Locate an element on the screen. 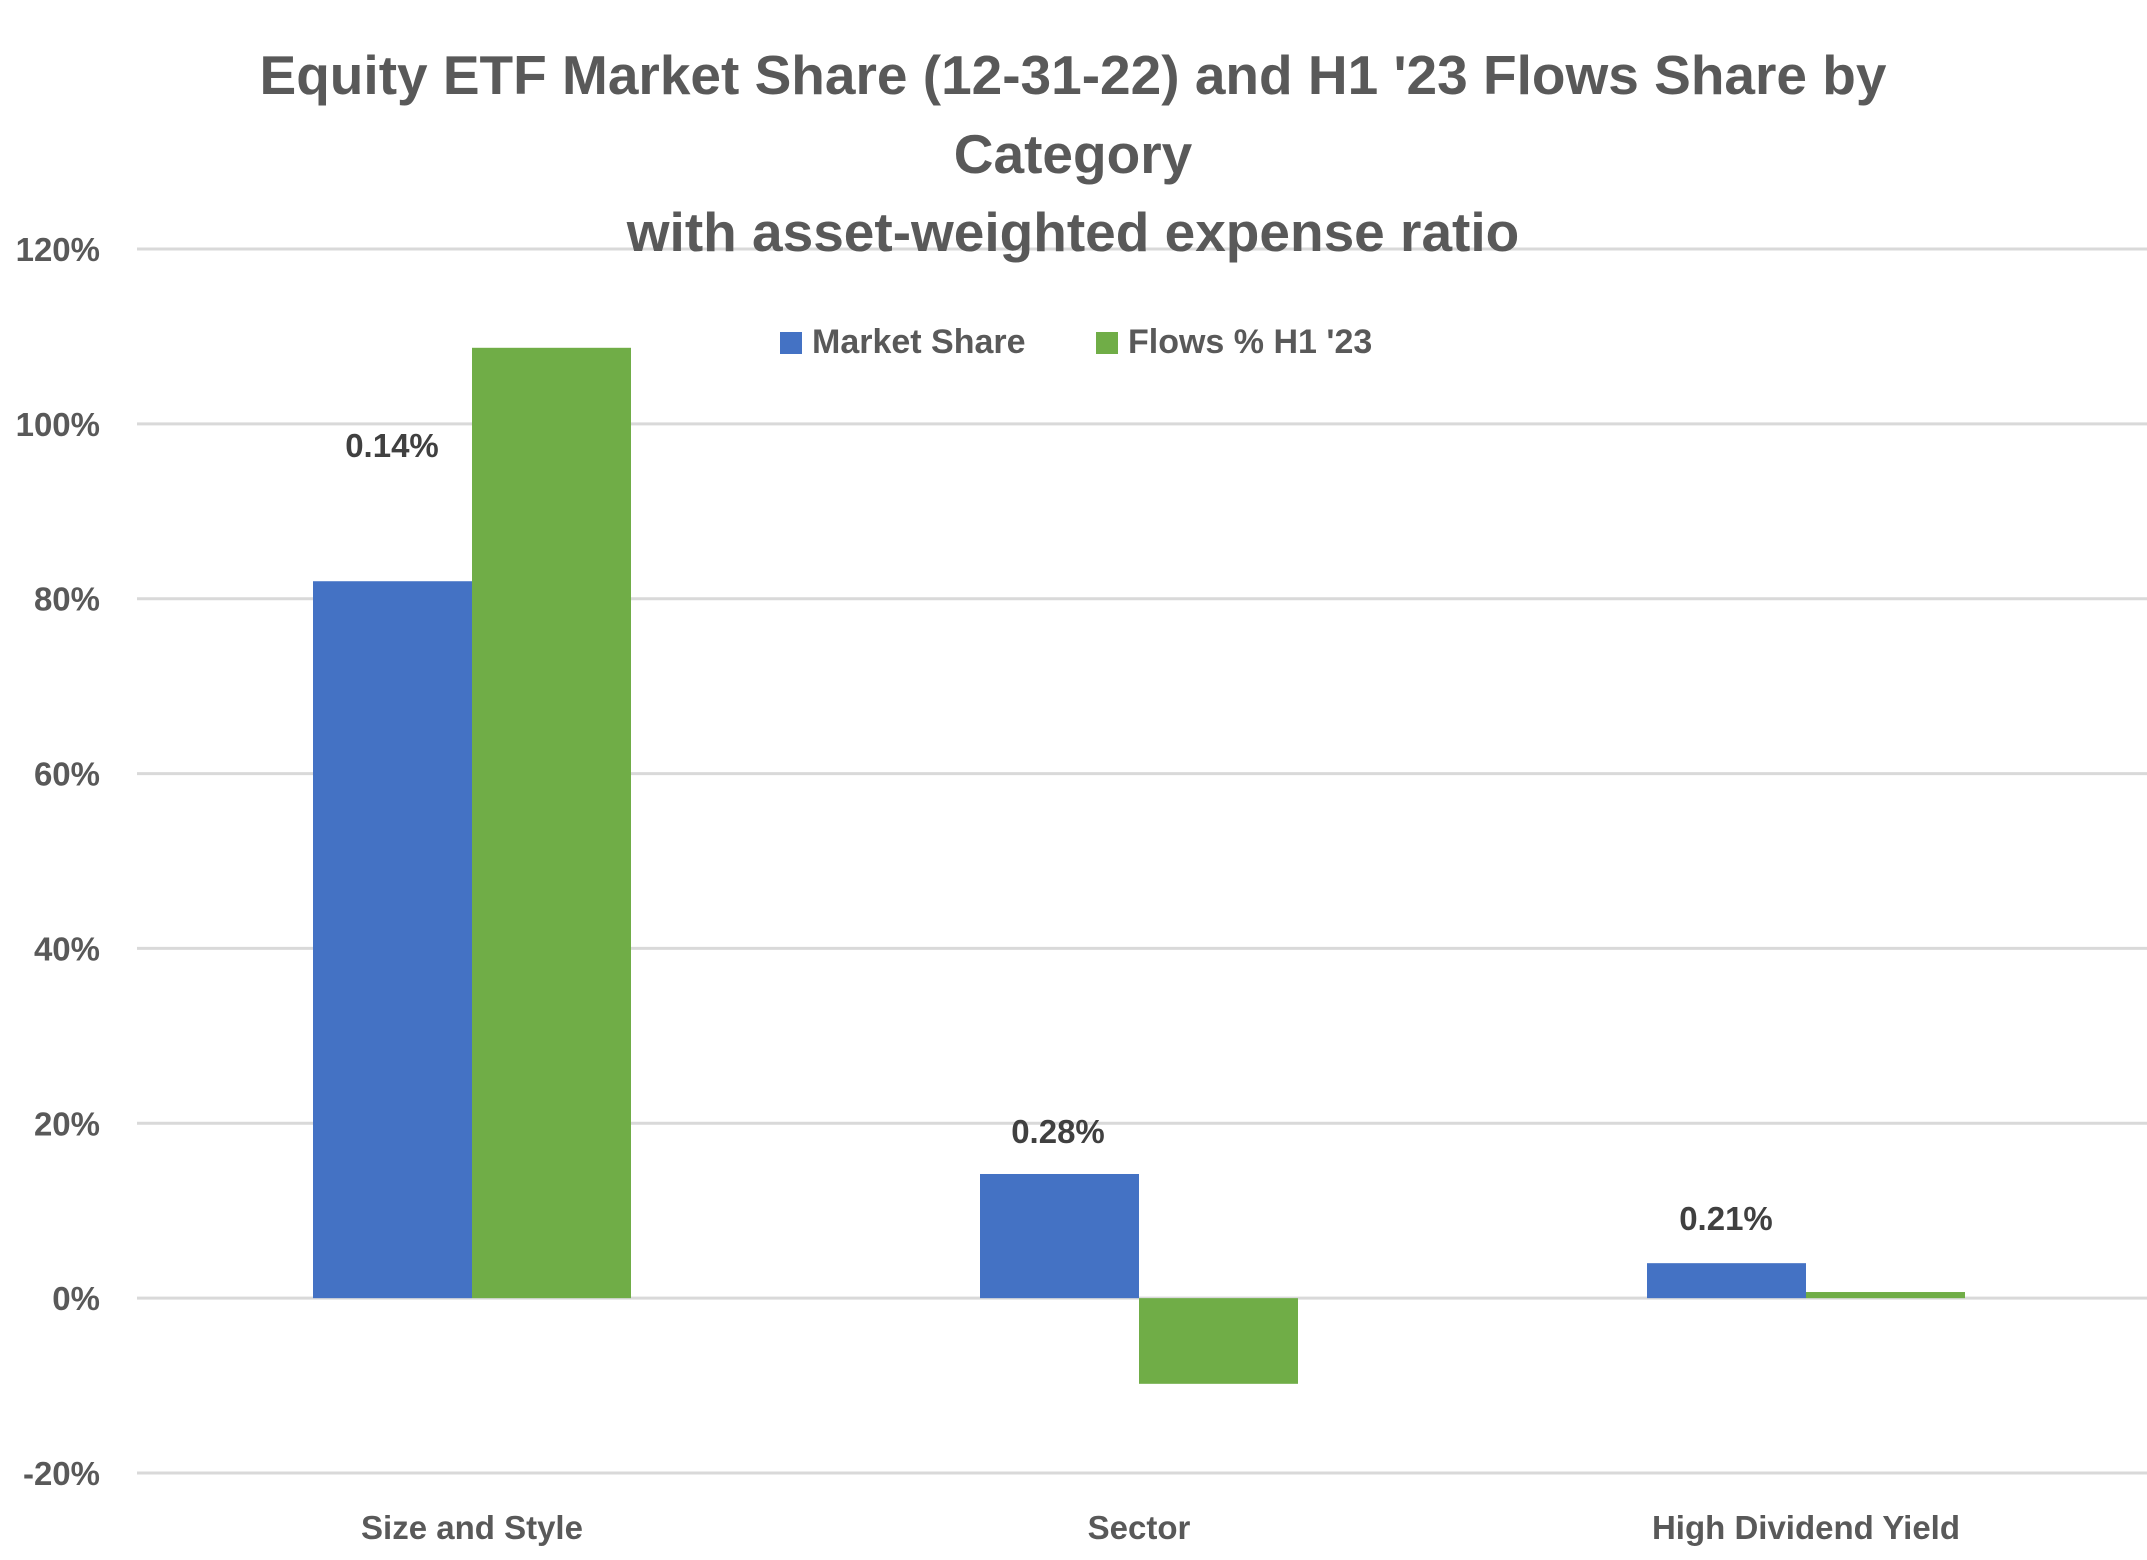  data-label: 0.28% is located at coordinates (1058, 1131).